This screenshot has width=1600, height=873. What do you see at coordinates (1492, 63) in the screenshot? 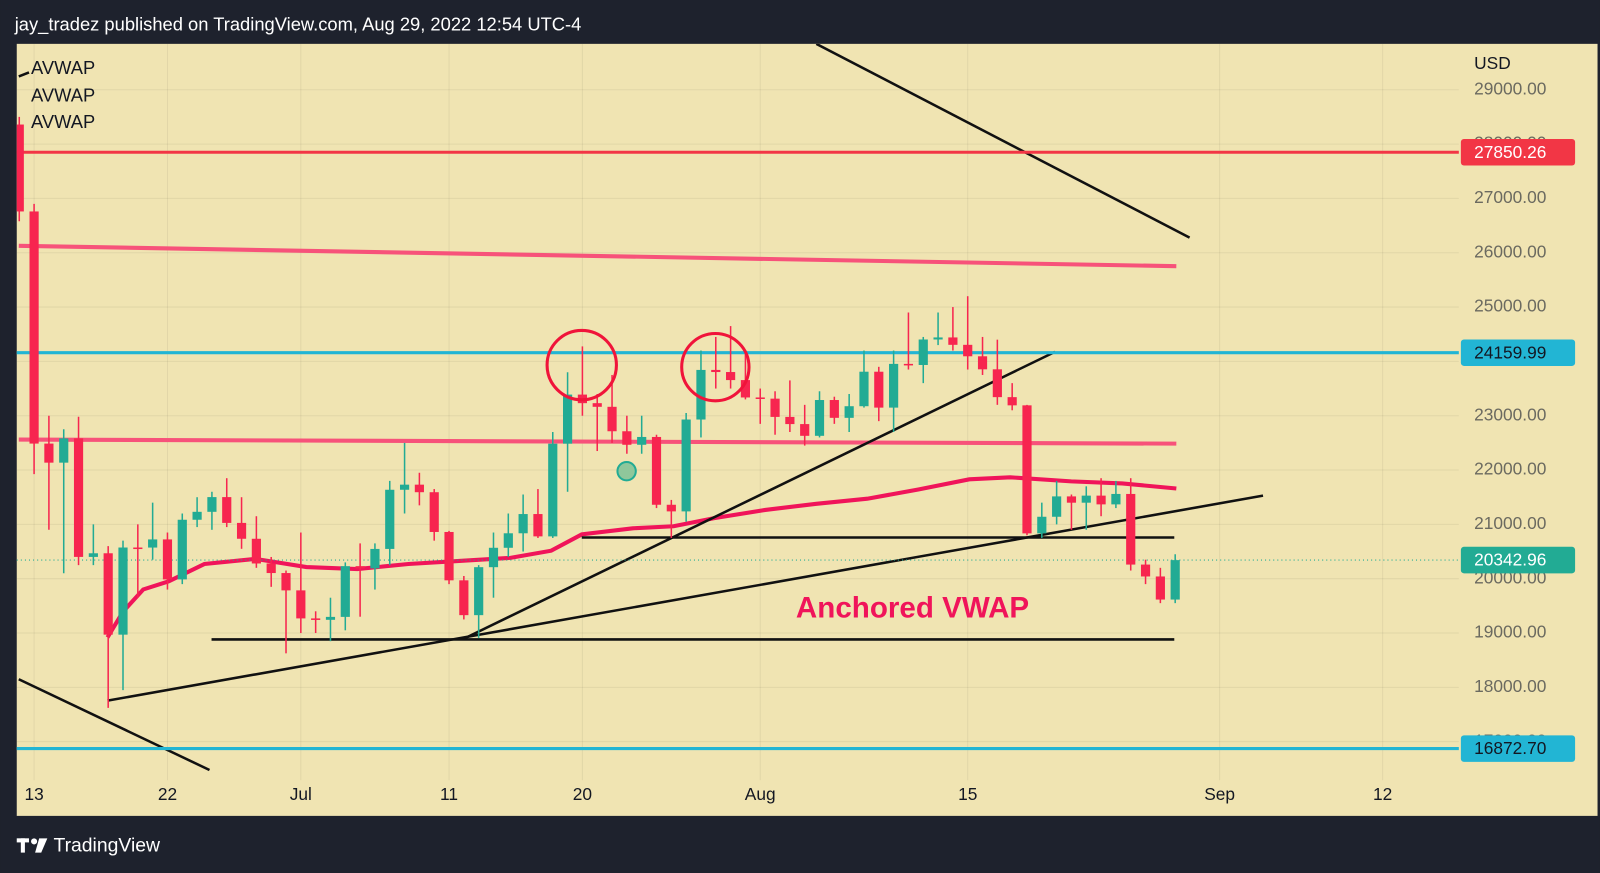
I see `currency: USD` at bounding box center [1492, 63].